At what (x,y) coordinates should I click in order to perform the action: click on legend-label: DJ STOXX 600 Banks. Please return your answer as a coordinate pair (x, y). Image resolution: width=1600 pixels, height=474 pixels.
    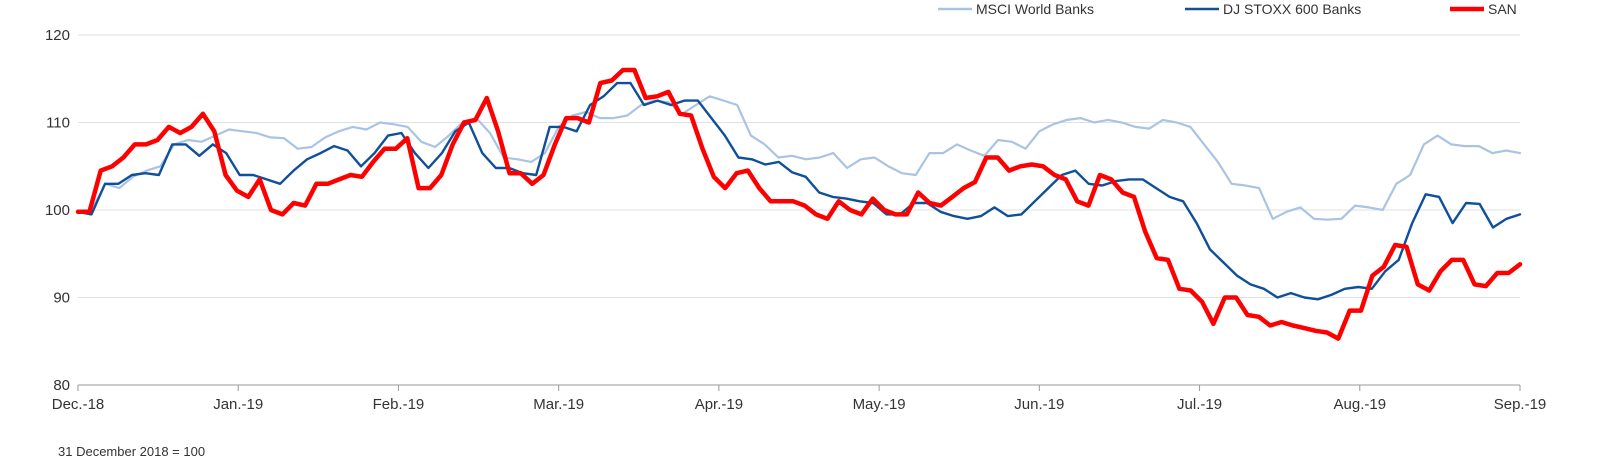
    Looking at the image, I should click on (1292, 9).